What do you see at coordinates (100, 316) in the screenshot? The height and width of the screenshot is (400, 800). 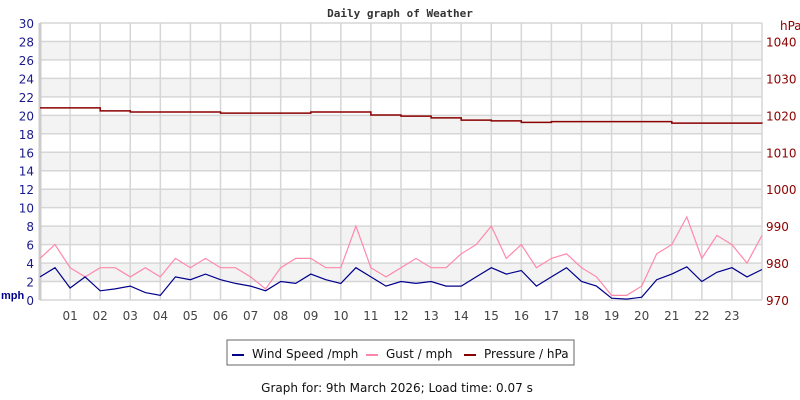 I see `x-tick-label: 02` at bounding box center [100, 316].